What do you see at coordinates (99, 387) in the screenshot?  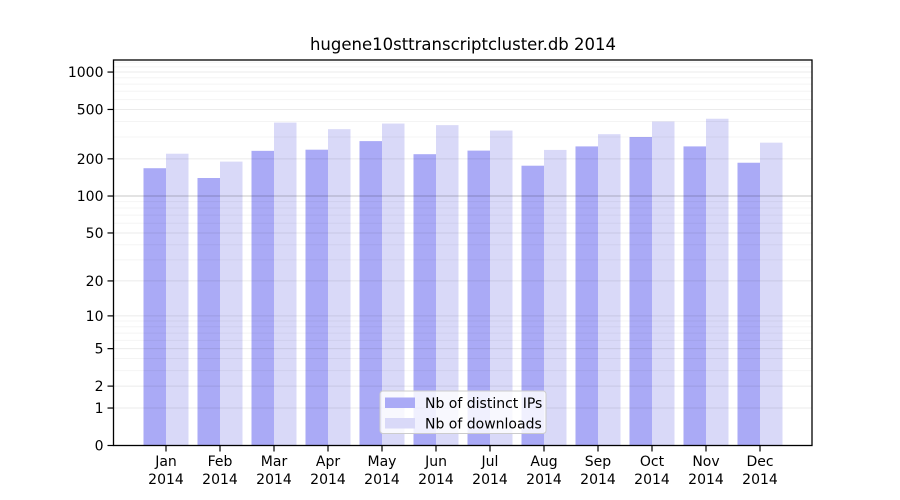 I see `y-tick-label: 2` at bounding box center [99, 387].